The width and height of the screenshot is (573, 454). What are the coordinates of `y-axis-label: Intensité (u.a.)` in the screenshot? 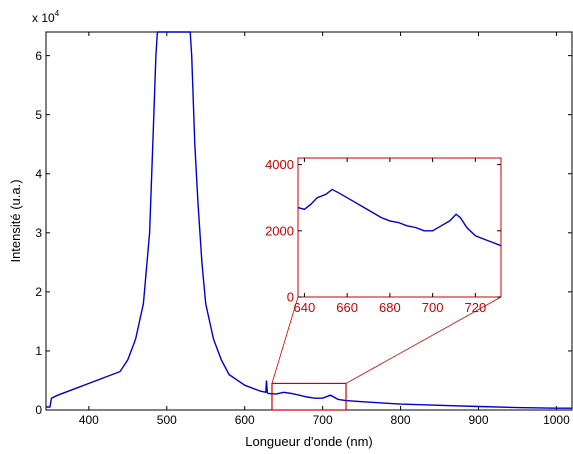 It's located at (15, 220).